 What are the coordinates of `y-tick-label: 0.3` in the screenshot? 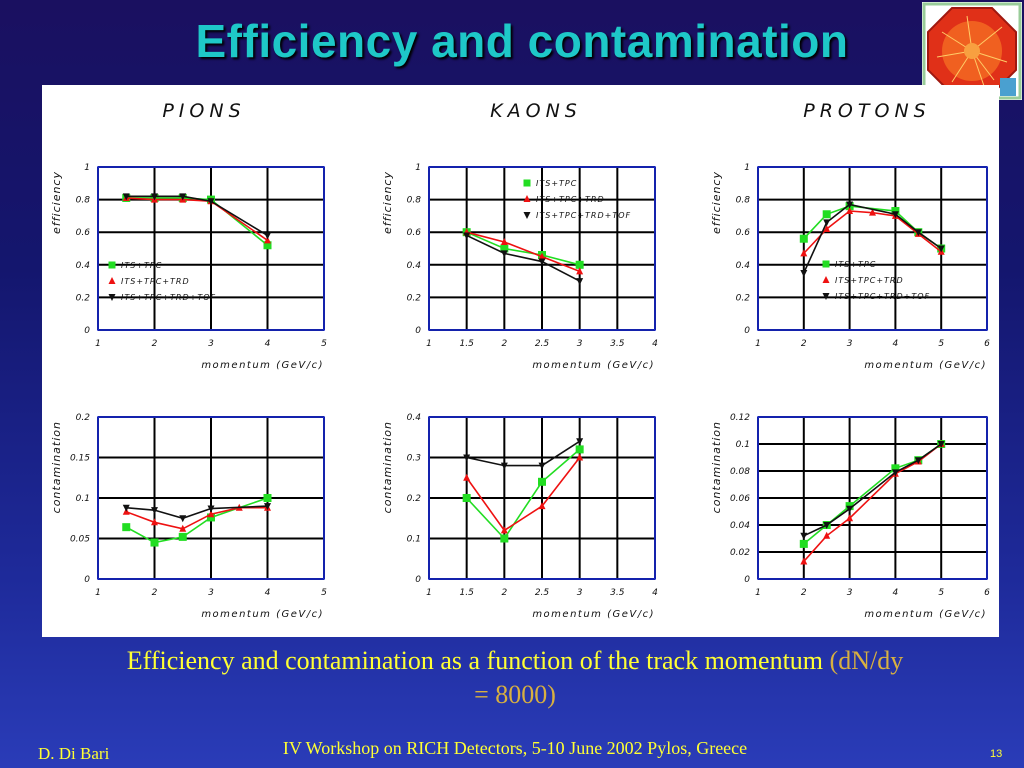 It's located at (414, 459).